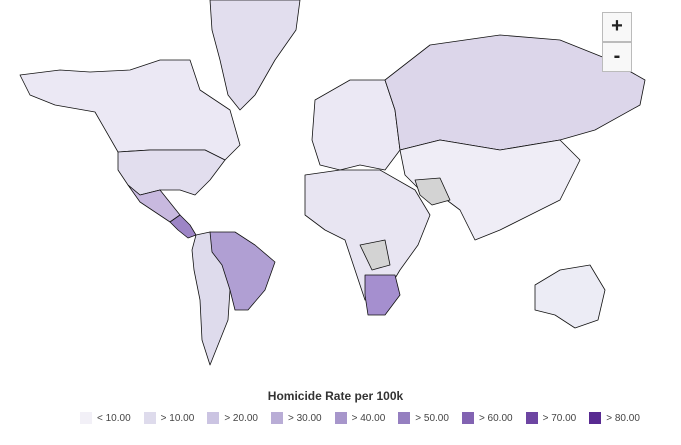 This screenshot has height=445, width=681. I want to click on legend-item: > 10.00, so click(169, 418).